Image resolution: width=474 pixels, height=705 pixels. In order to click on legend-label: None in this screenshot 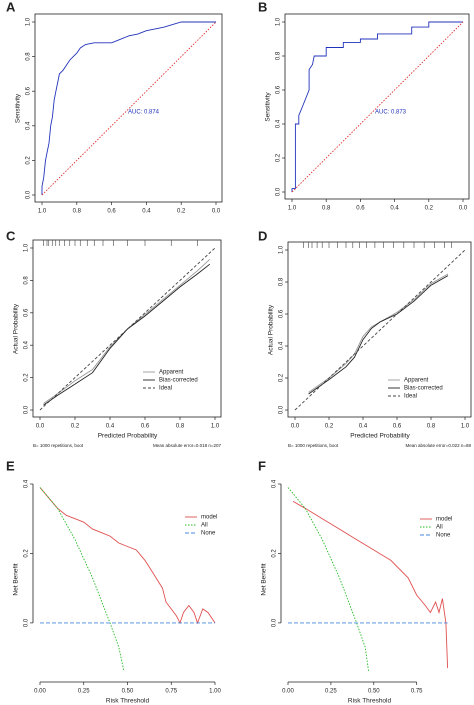, I will do `click(208, 534)`.